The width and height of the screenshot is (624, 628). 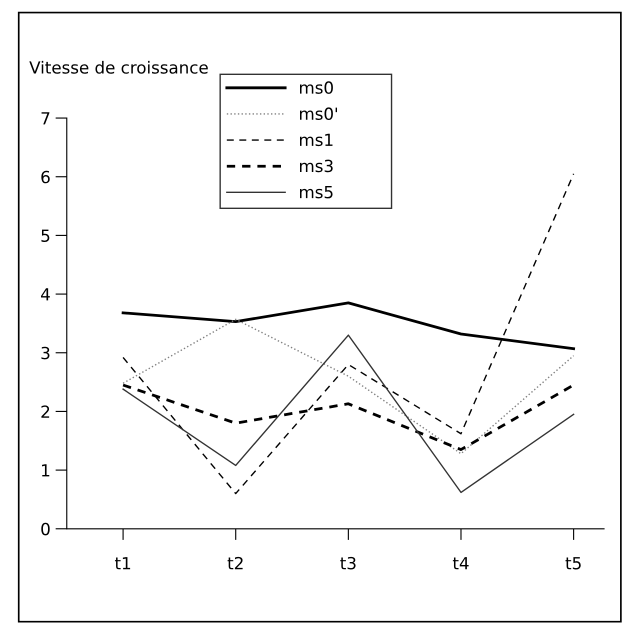 What do you see at coordinates (45, 411) in the screenshot?
I see `y-tick-label: 2` at bounding box center [45, 411].